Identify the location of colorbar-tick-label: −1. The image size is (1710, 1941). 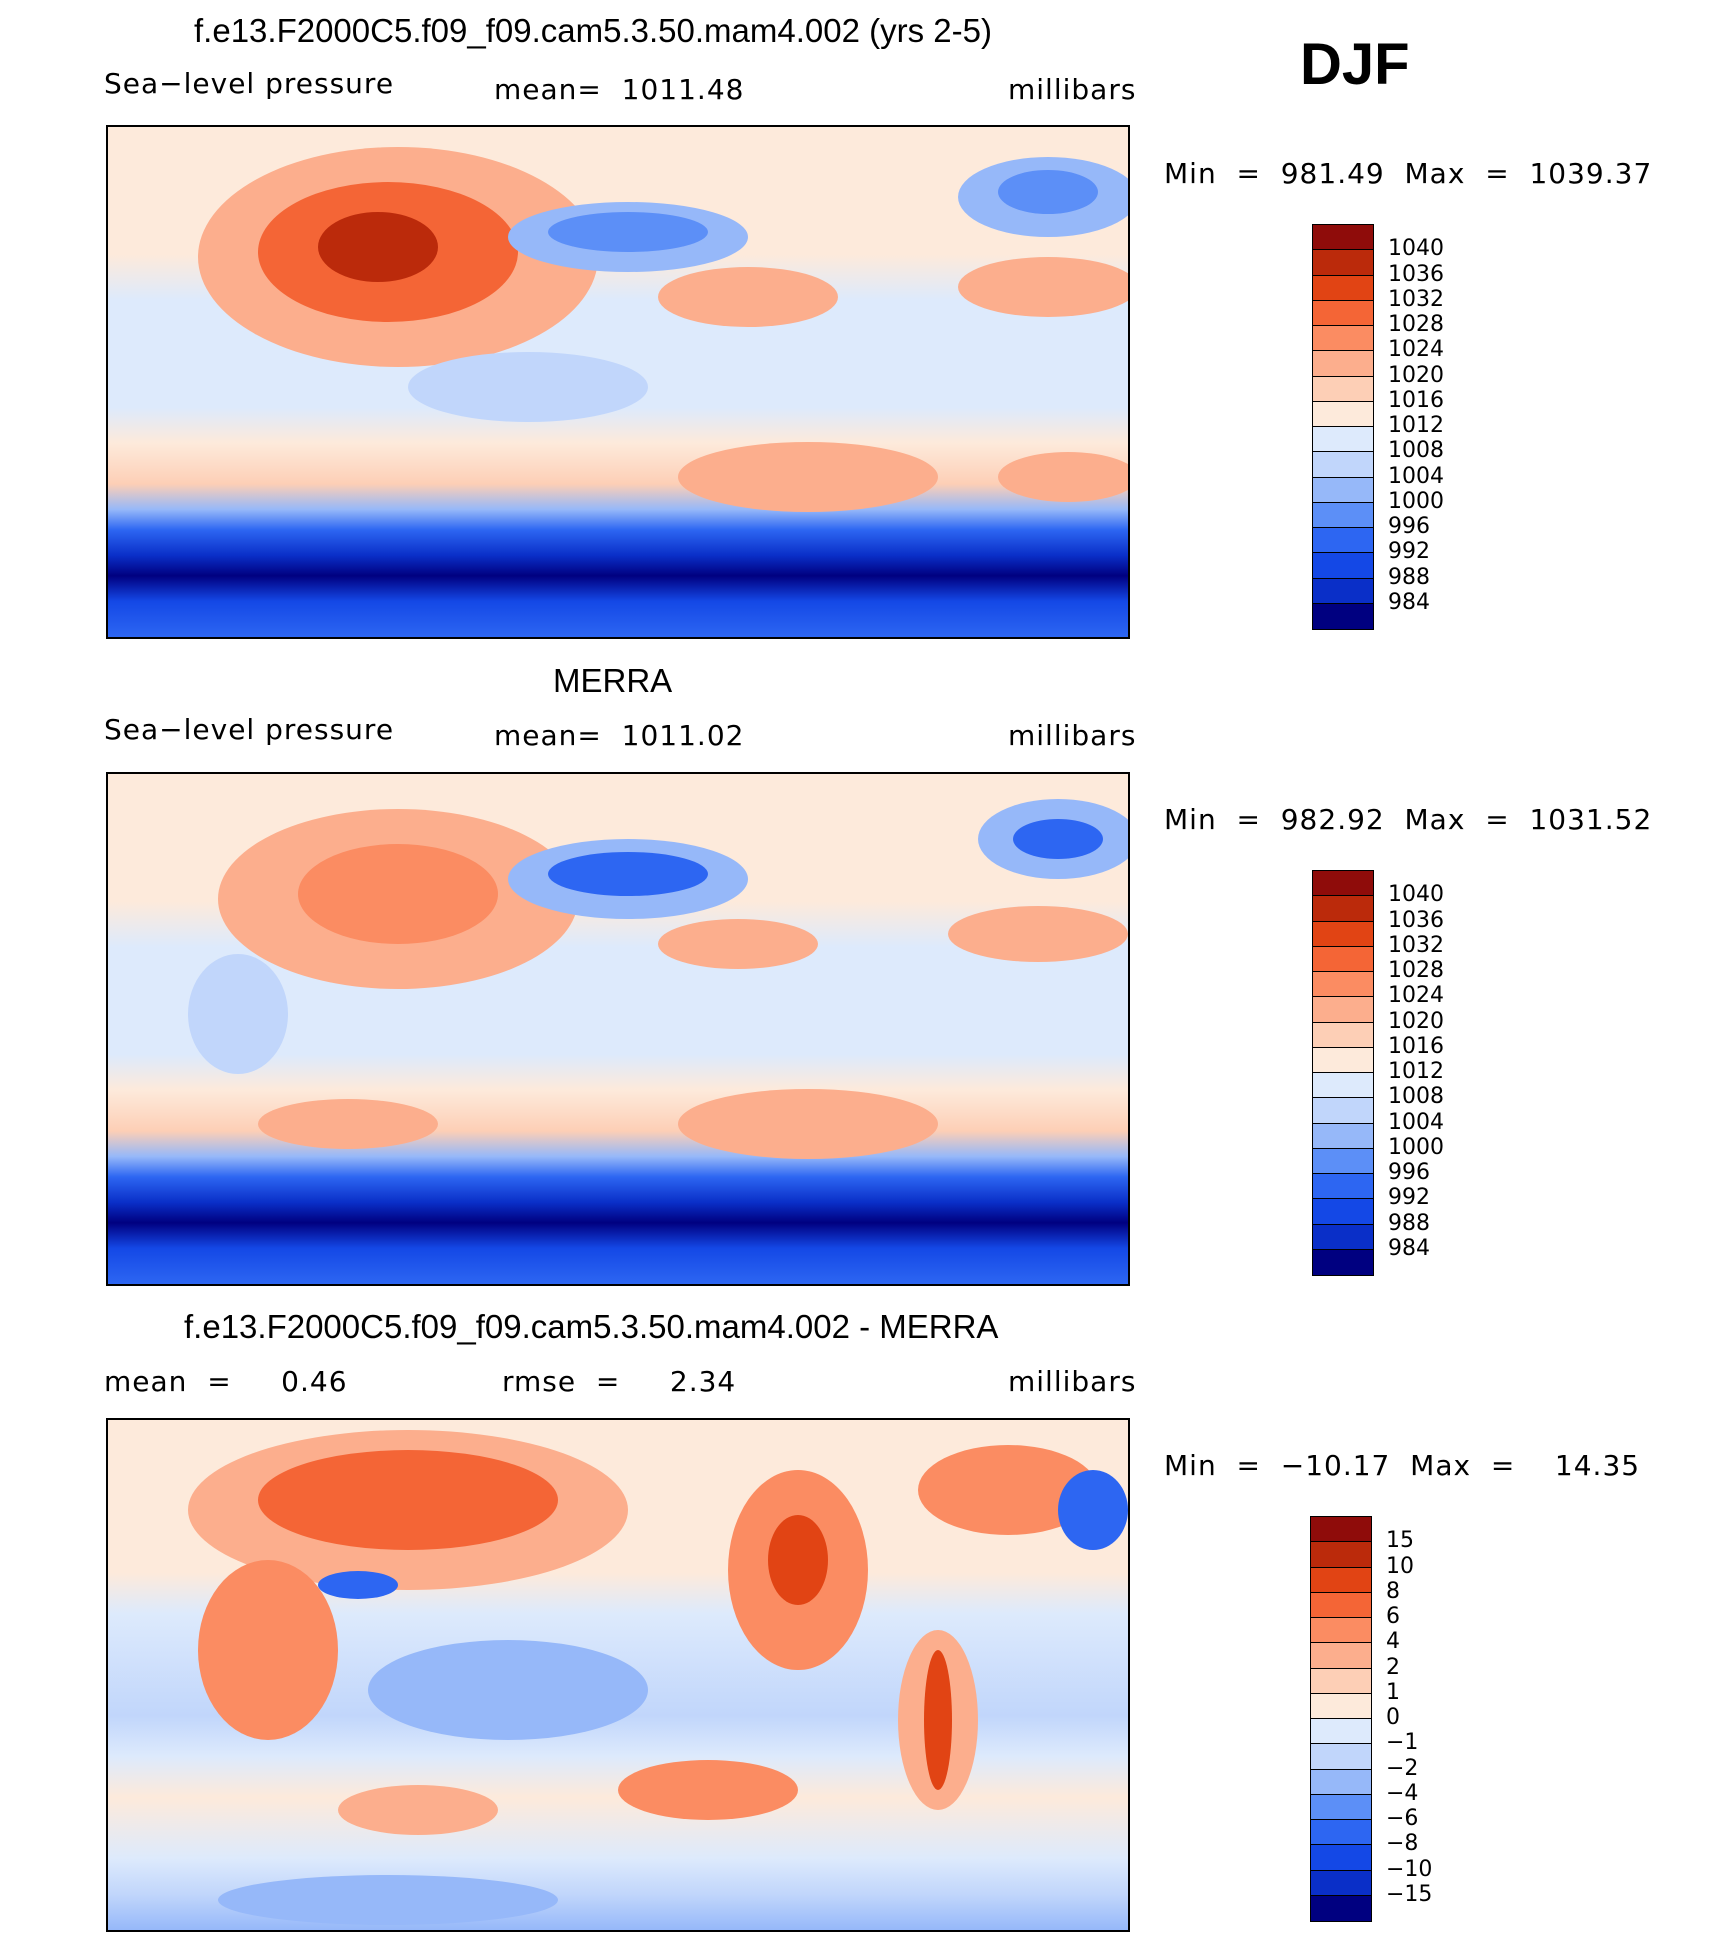
(1402, 1743).